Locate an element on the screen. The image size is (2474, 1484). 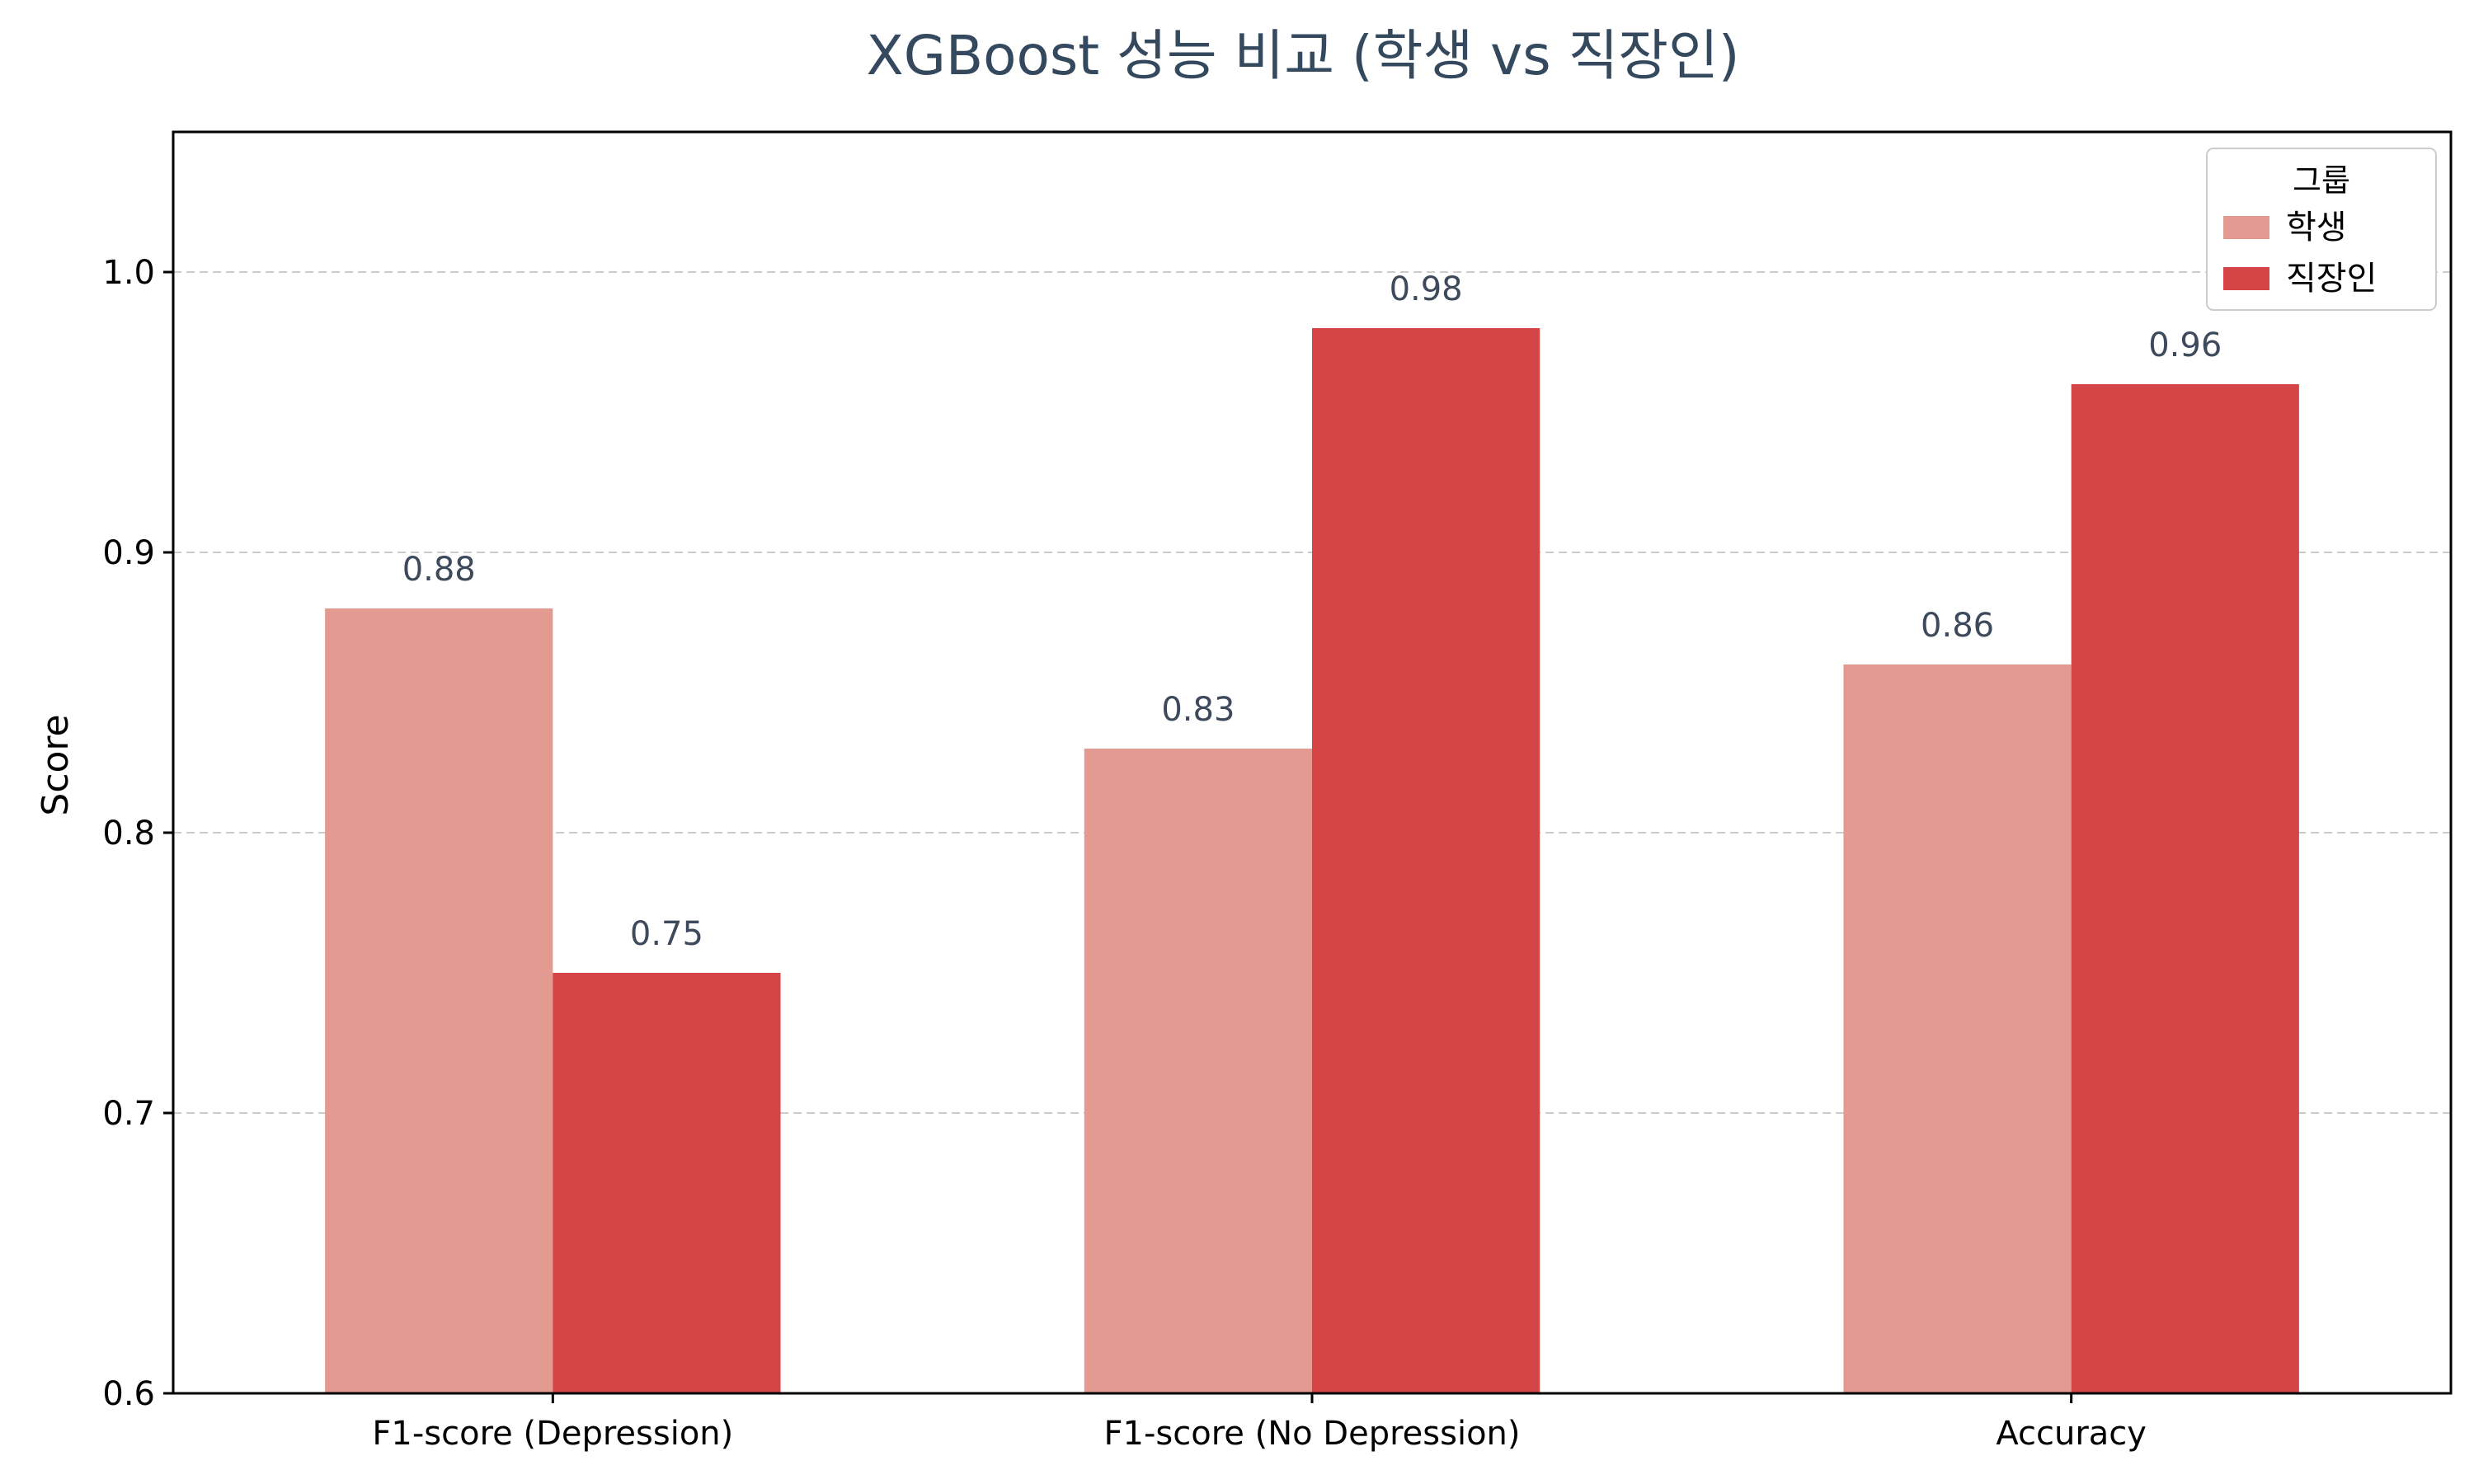
x-tick-label: F1-score (Depression) is located at coordinates (552, 1434).